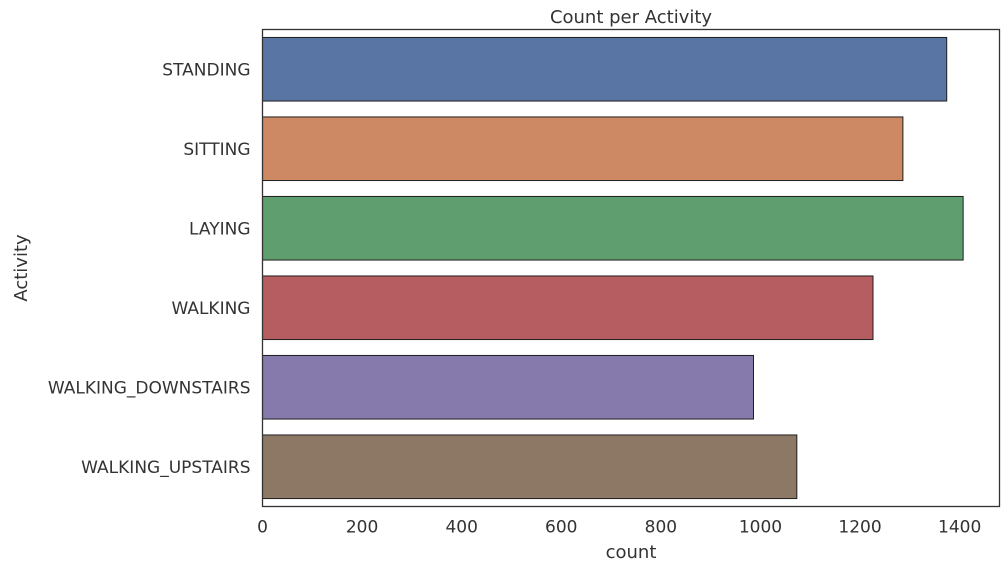  Describe the element at coordinates (631, 552) in the screenshot. I see `x-axis-label: count` at that location.